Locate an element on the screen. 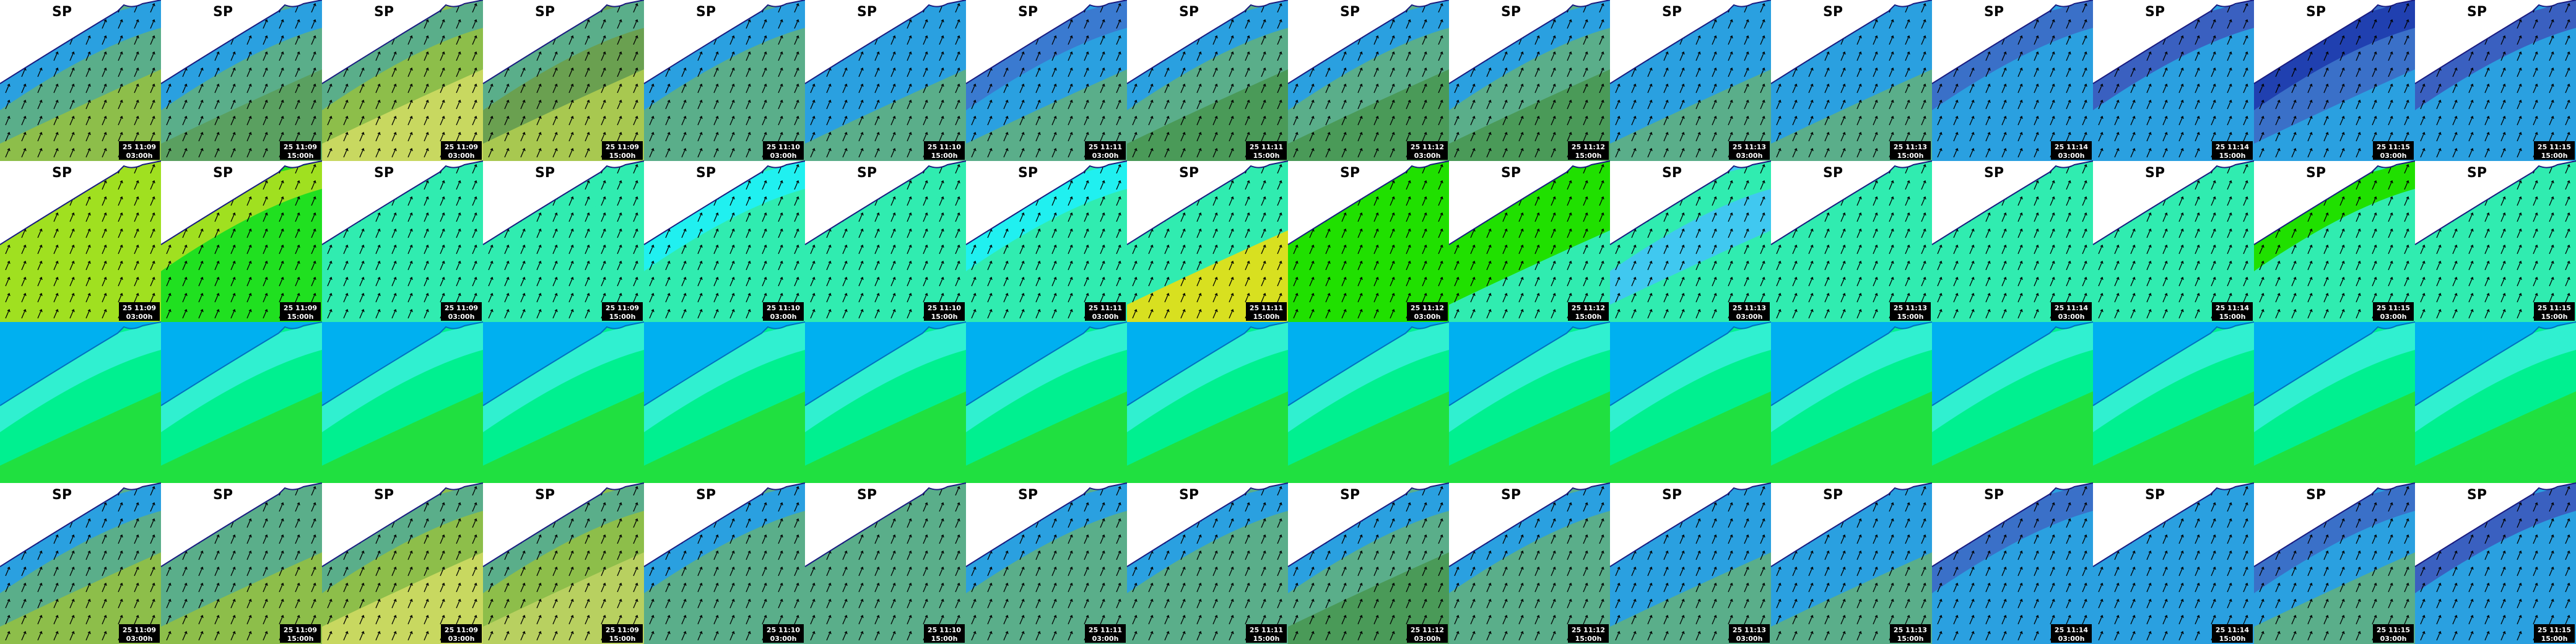 The image size is (2576, 644). date-label: 25 11:10 is located at coordinates (783, 147).